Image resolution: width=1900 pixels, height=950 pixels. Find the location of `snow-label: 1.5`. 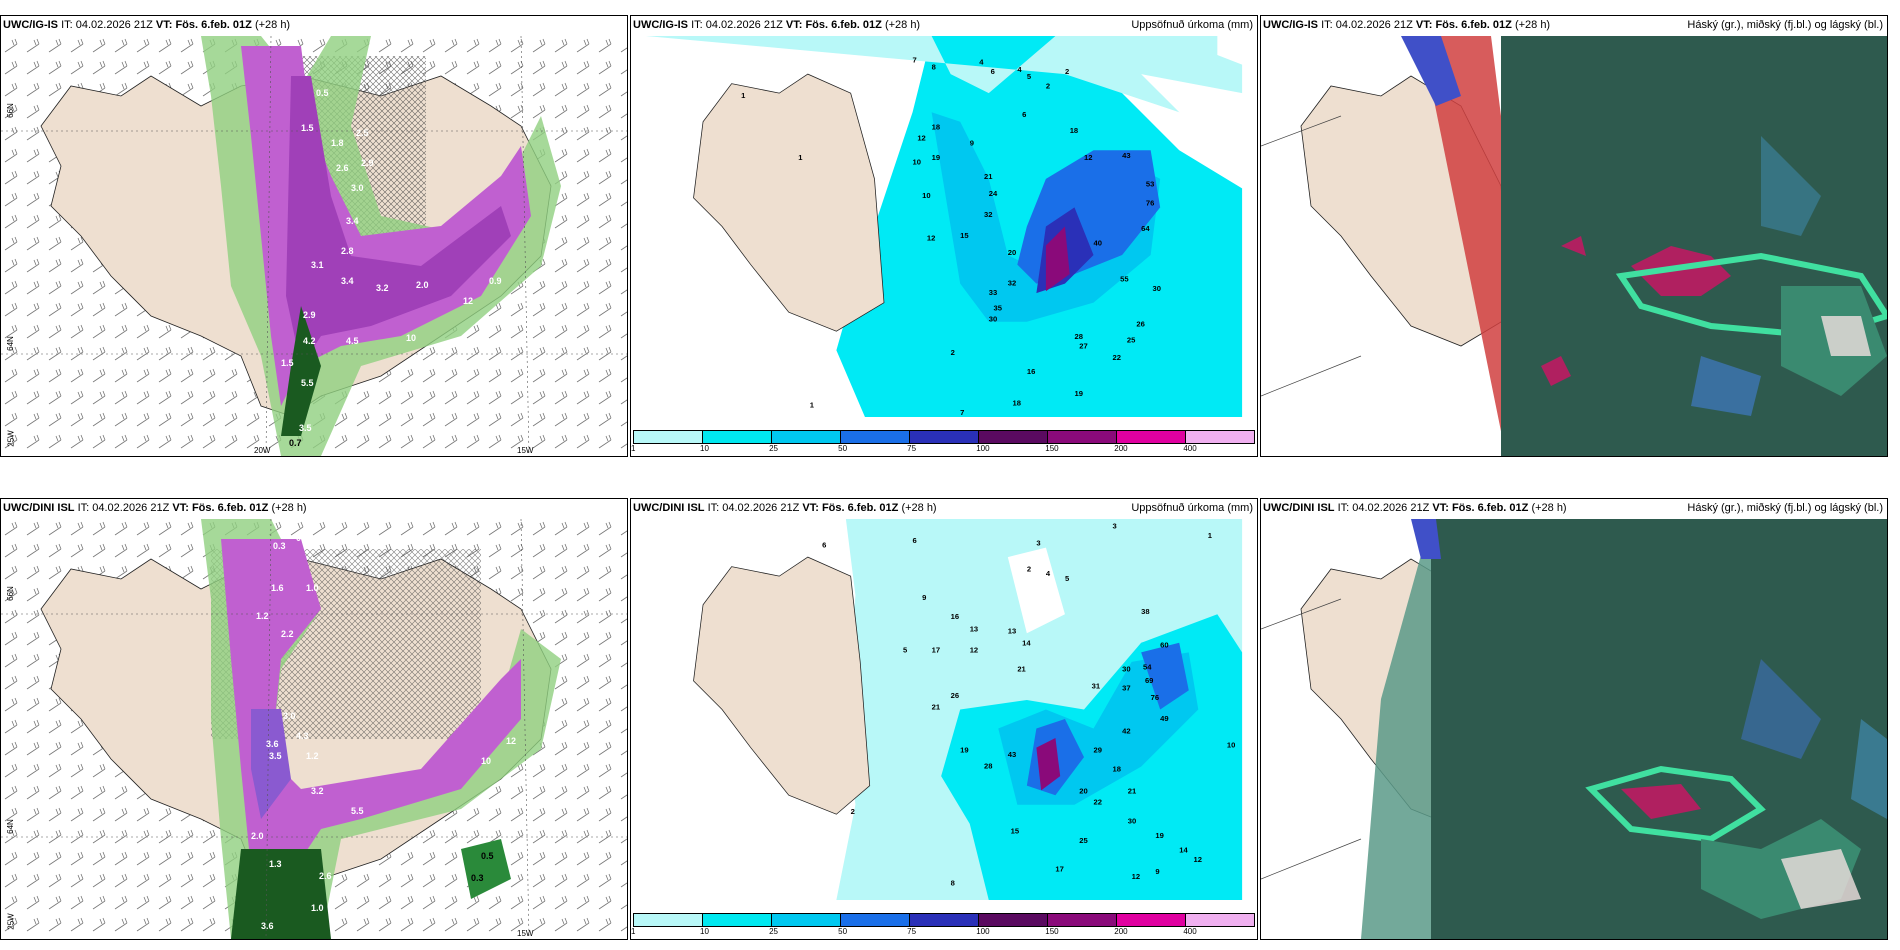

snow-label: 1.5 is located at coordinates (307, 128).